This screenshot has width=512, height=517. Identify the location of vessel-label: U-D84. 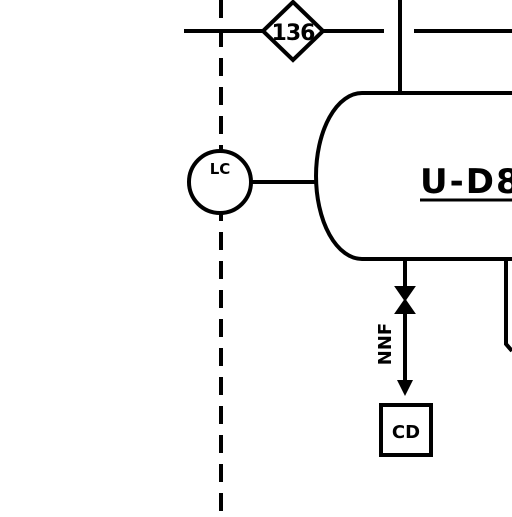
(466, 182).